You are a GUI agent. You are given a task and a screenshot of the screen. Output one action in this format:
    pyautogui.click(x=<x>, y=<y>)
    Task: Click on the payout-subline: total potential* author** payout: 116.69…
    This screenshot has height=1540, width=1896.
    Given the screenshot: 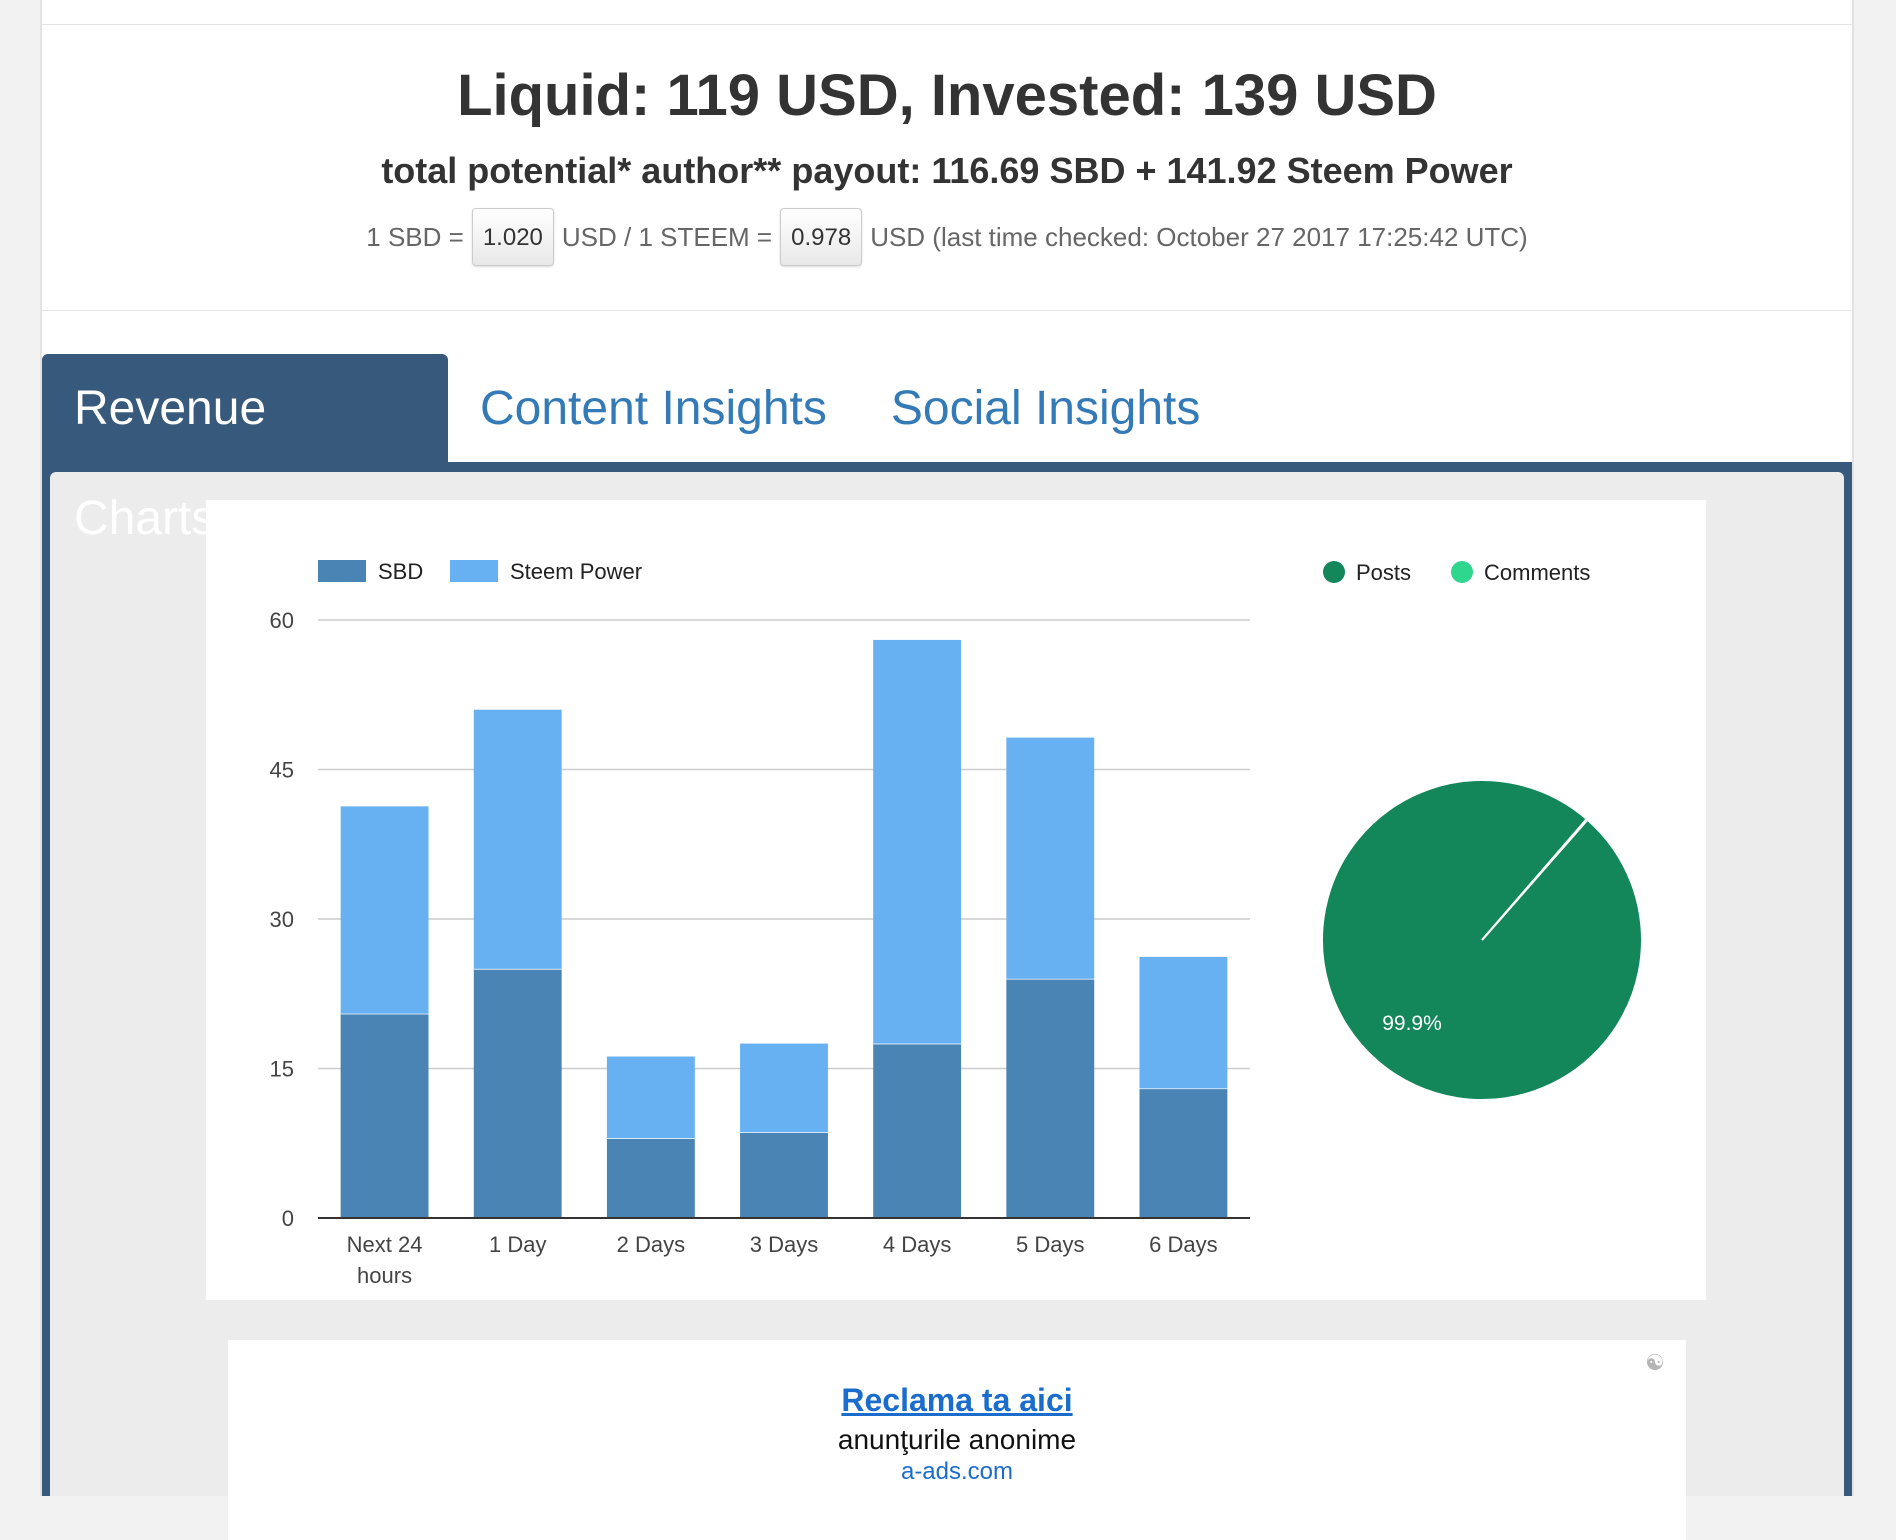 What is the action you would take?
    pyautogui.click(x=947, y=170)
    